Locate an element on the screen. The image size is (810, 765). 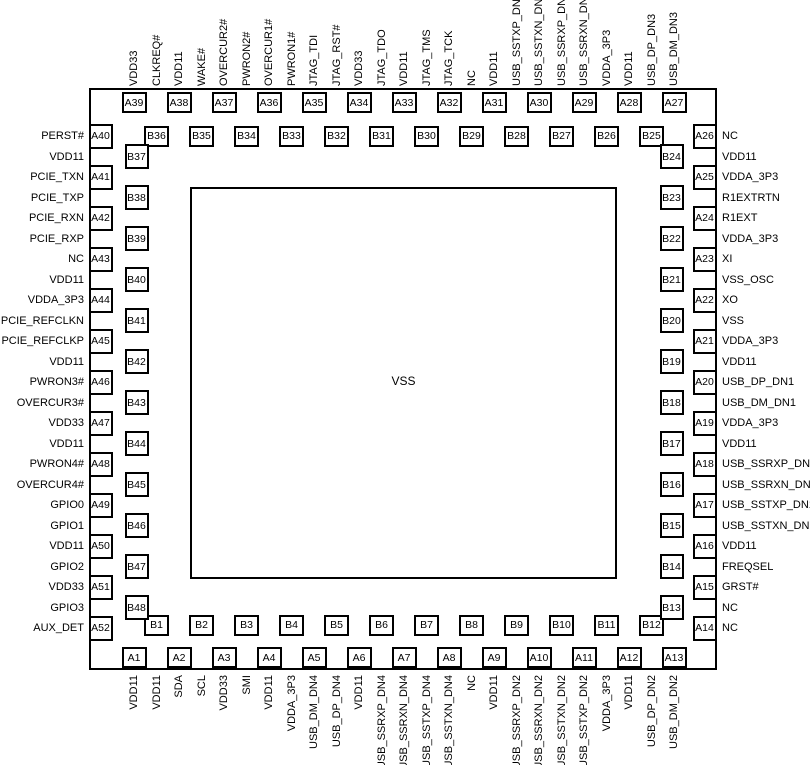
pin-number: A37 is located at coordinates (224, 102).